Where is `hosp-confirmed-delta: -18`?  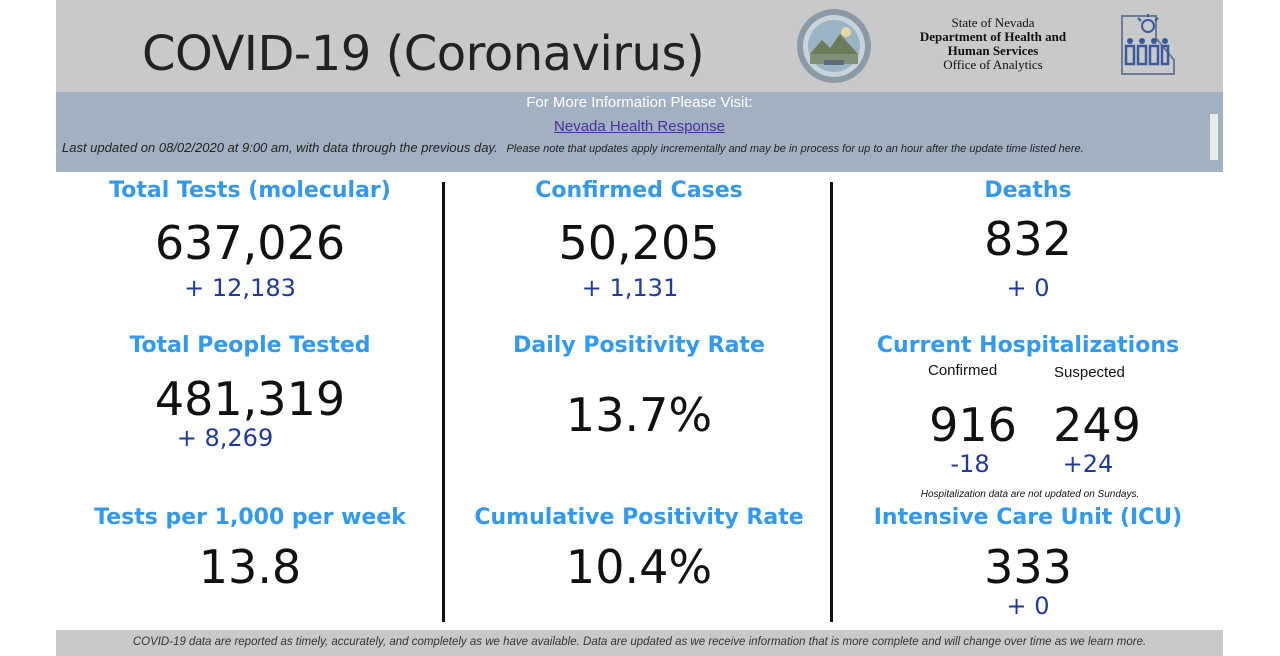
hosp-confirmed-delta: -18 is located at coordinates (970, 464).